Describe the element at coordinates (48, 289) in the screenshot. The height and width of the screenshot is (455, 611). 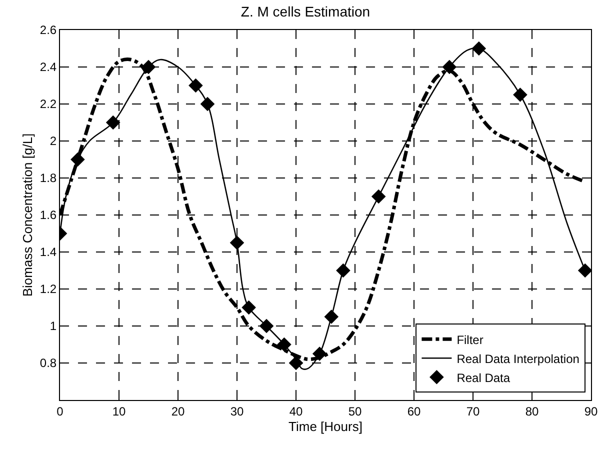
I see `y-tick-label: 1.2` at that location.